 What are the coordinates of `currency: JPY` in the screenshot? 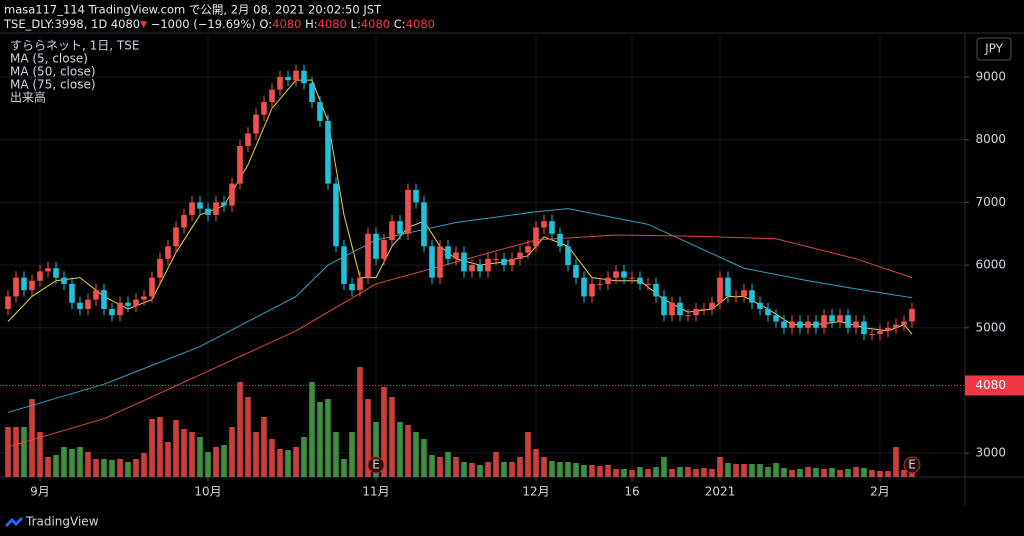 It's located at (994, 49).